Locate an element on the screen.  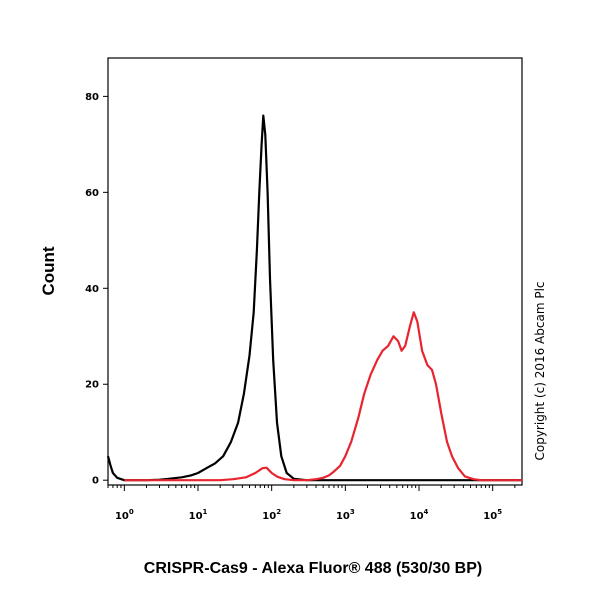
x-tick-label: 100 is located at coordinates (124, 515).